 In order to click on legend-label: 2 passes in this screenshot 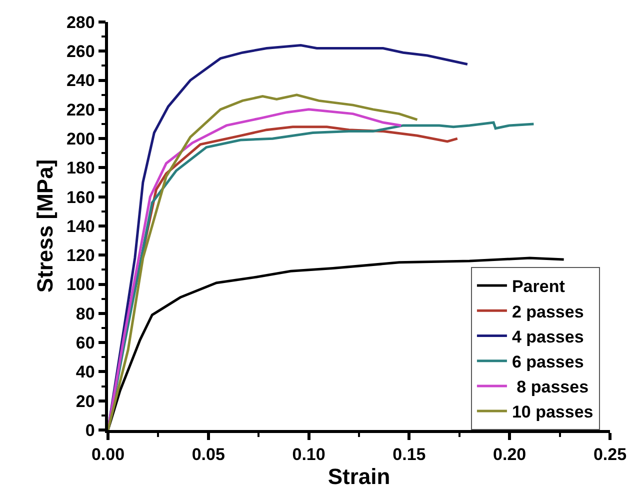, I will do `click(548, 312)`.